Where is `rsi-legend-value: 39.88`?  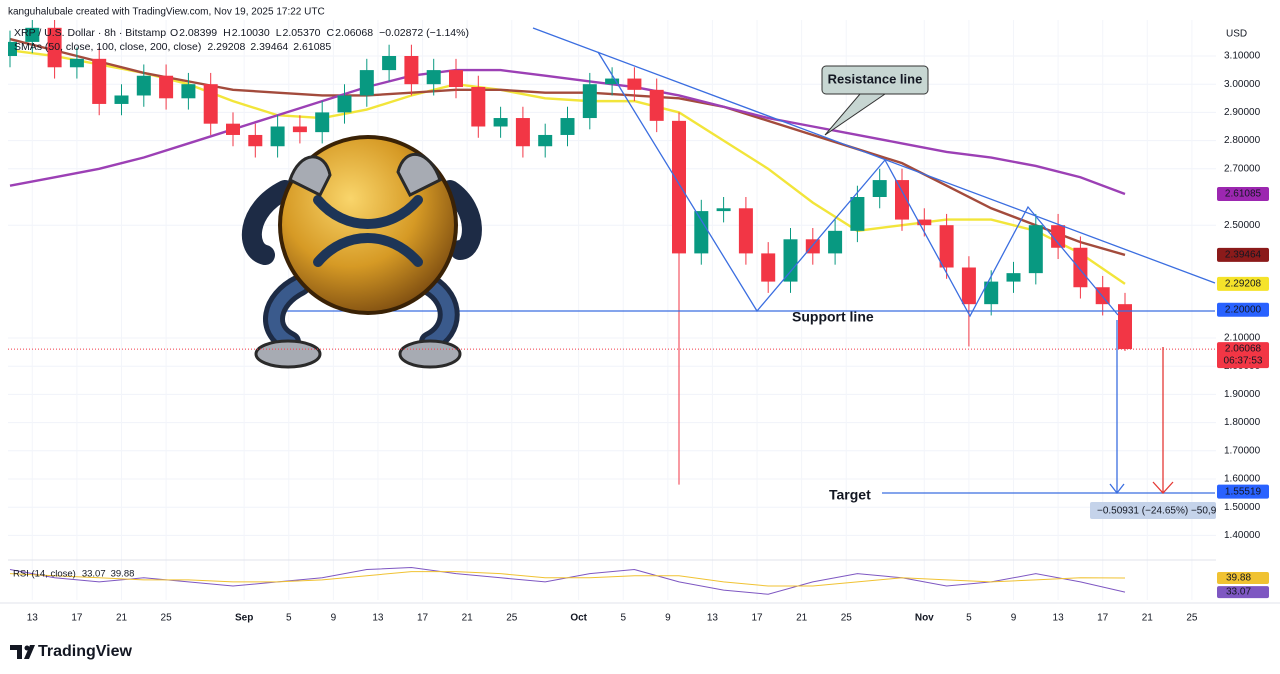 rsi-legend-value: 39.88 is located at coordinates (123, 574).